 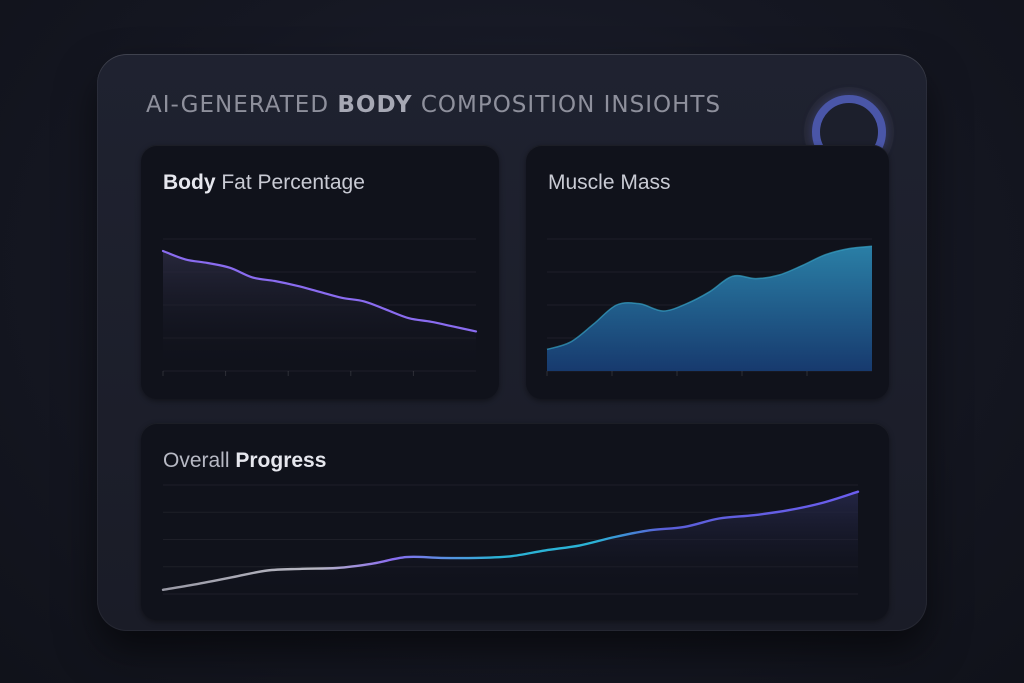 I want to click on progress-title-bold: Progress, so click(x=281, y=460).